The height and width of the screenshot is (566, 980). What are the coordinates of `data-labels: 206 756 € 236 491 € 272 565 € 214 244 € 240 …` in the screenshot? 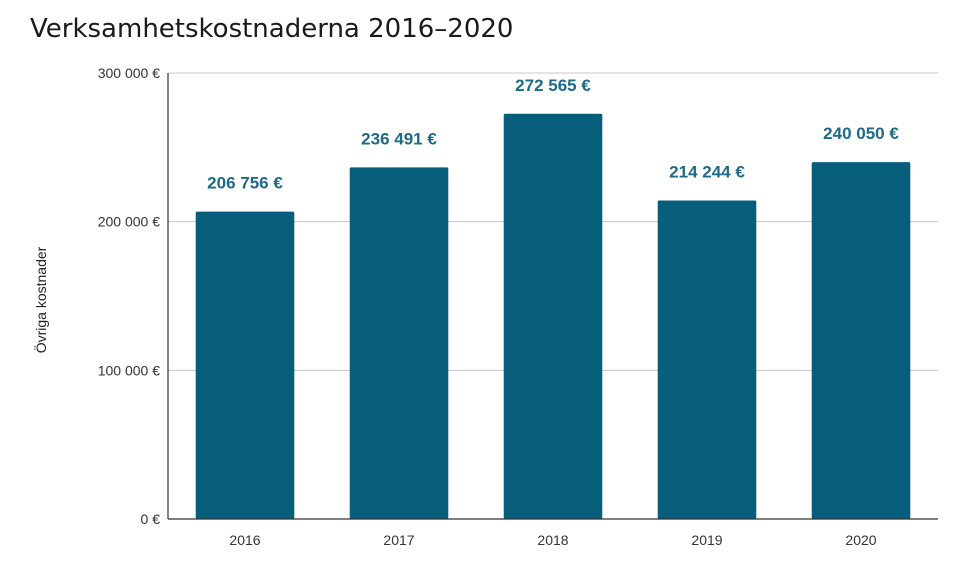 It's located at (553, 134).